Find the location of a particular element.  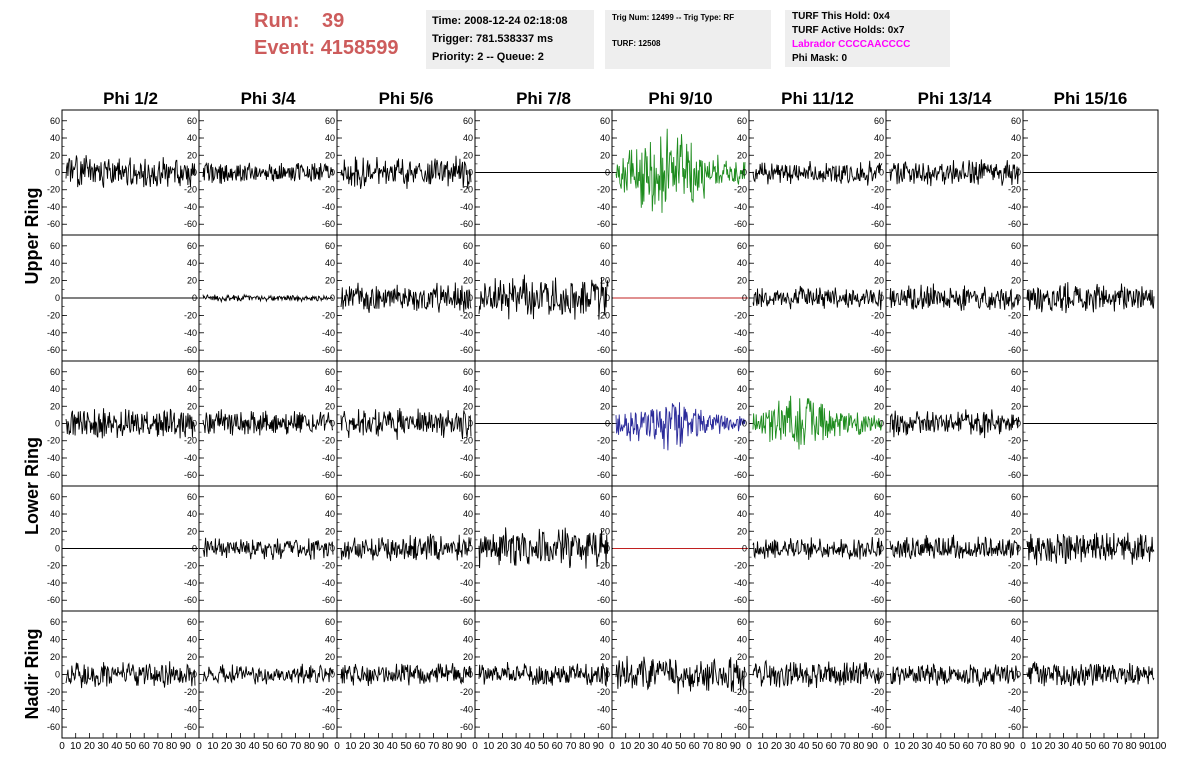

x-tick-label: 60 is located at coordinates (969, 746).